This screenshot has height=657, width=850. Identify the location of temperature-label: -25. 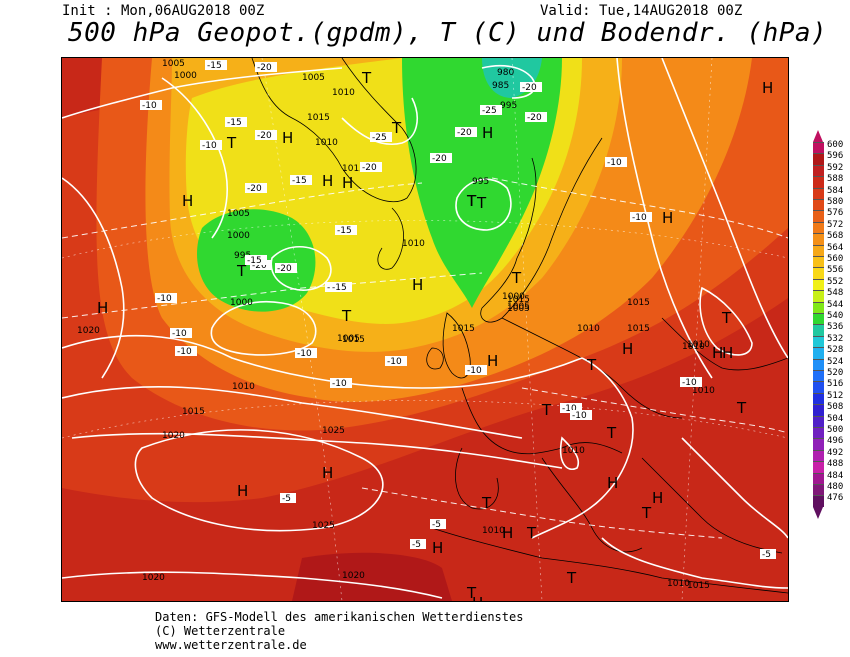
(489, 111).